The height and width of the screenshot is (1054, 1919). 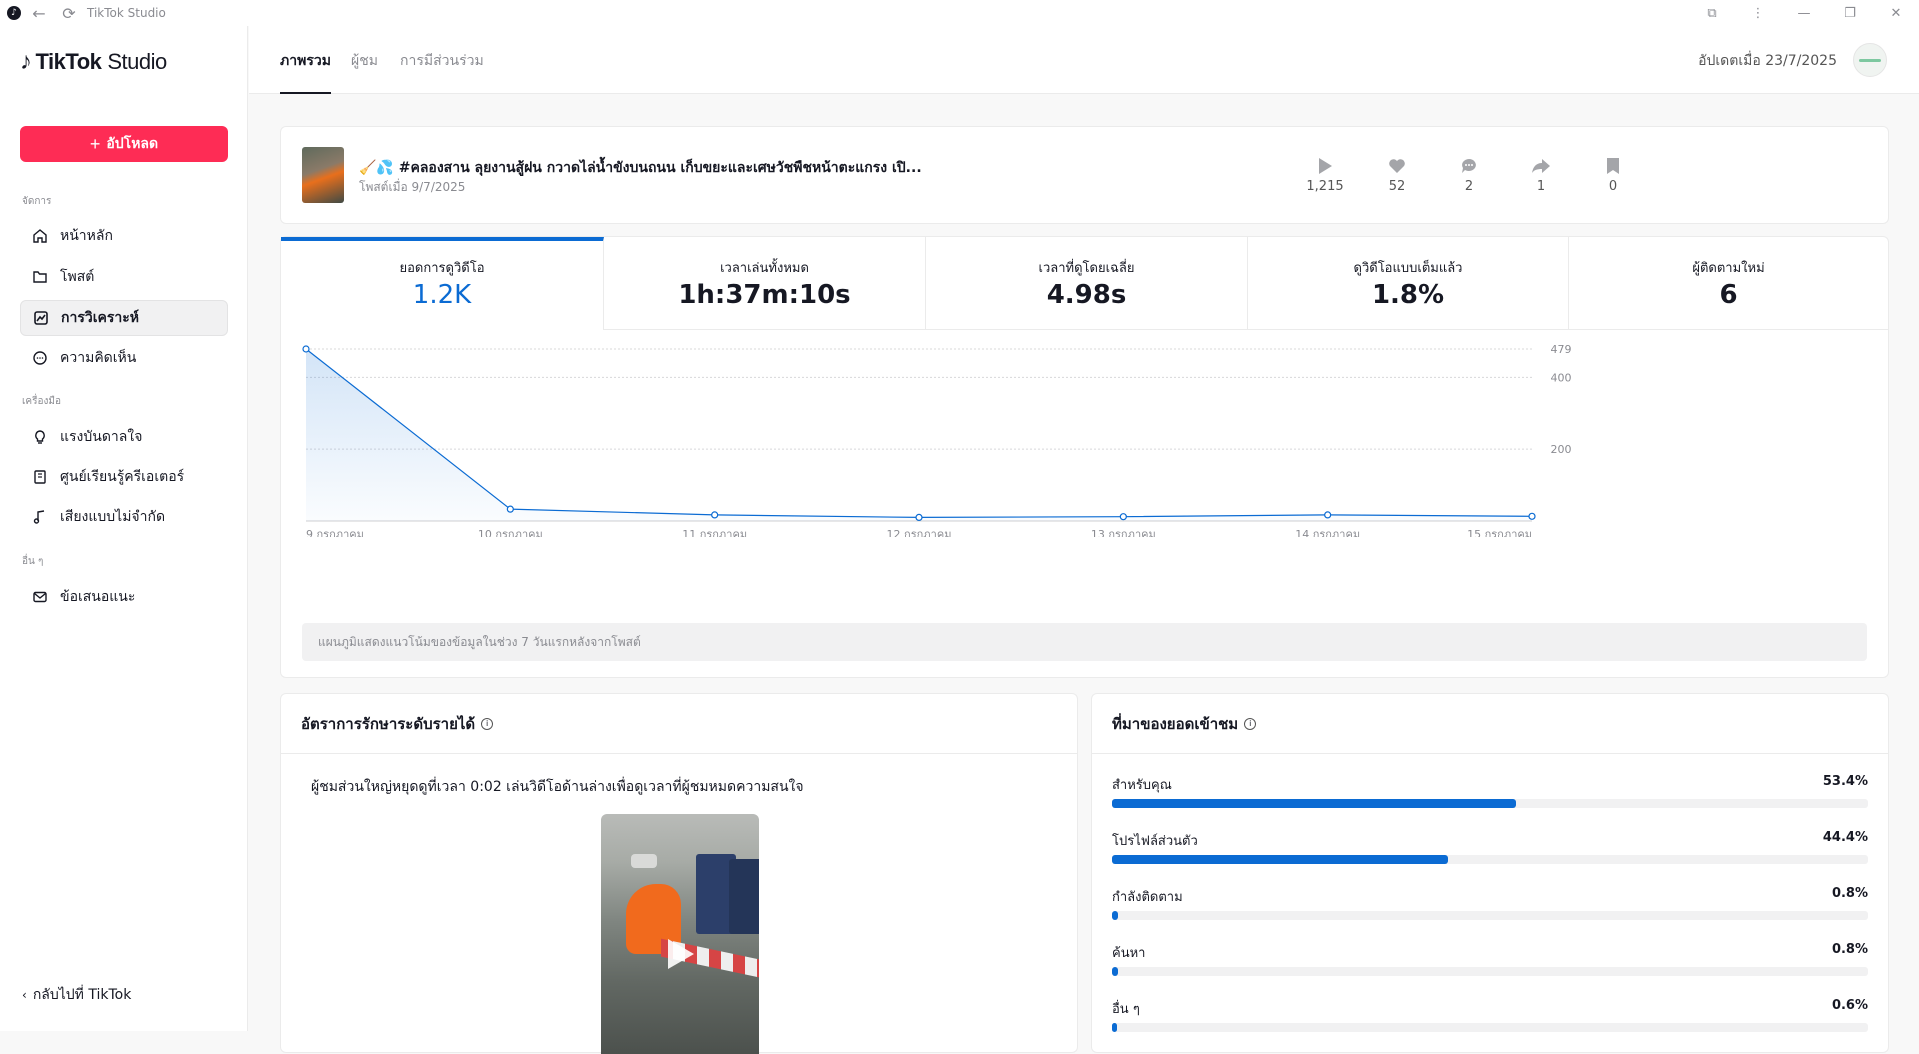 I want to click on stat-views: 1,215, so click(x=1325, y=174).